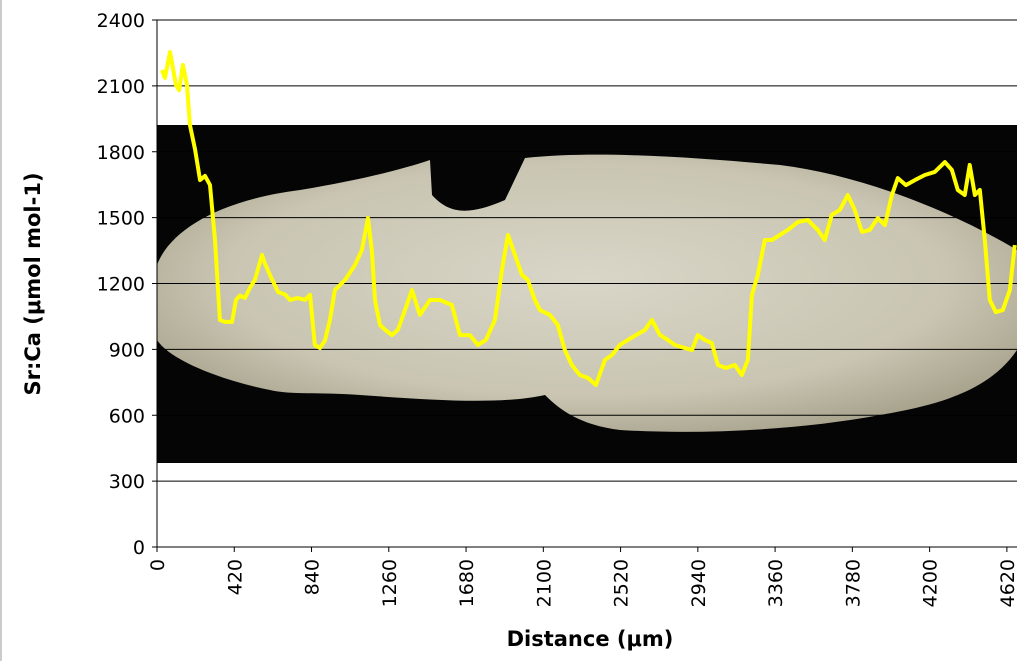  I want to click on x-tick-label: 2520, so click(622, 583).